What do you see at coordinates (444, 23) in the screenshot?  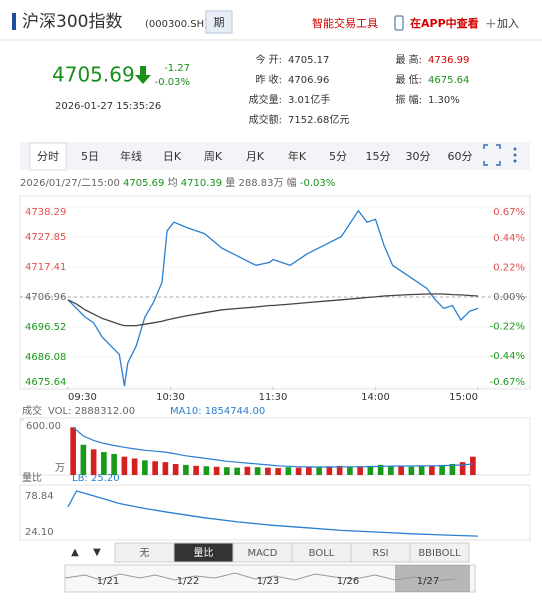 I see `app-link: 在APP中查看` at bounding box center [444, 23].